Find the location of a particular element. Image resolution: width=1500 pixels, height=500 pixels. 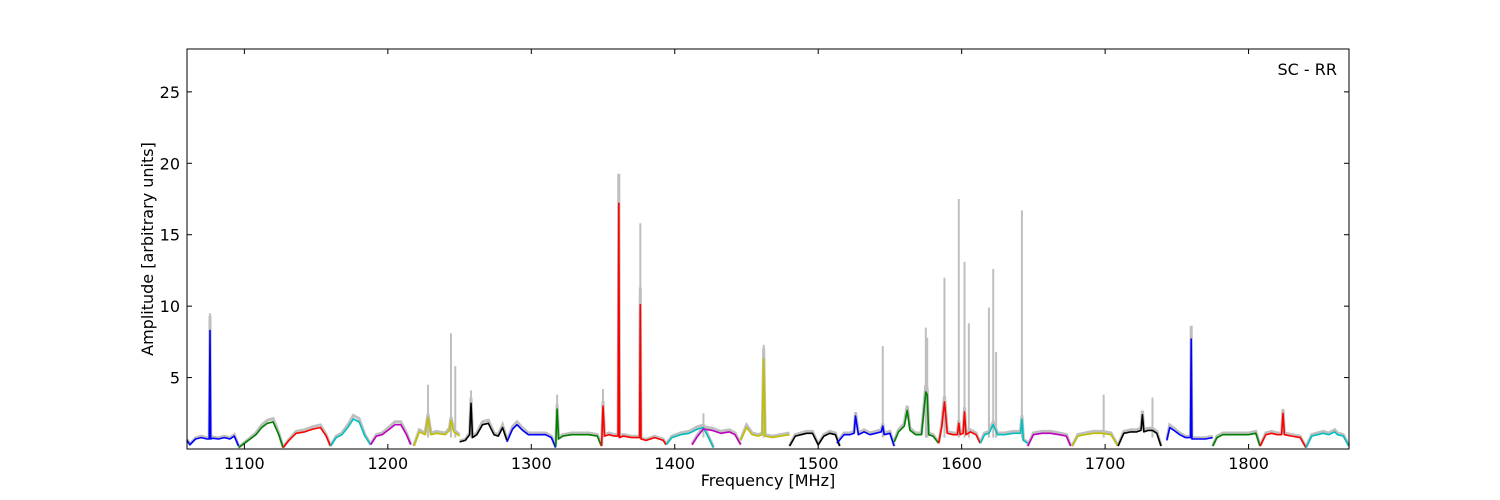

y-axis-label: Amplitude [arbitrary units] is located at coordinates (147, 249).